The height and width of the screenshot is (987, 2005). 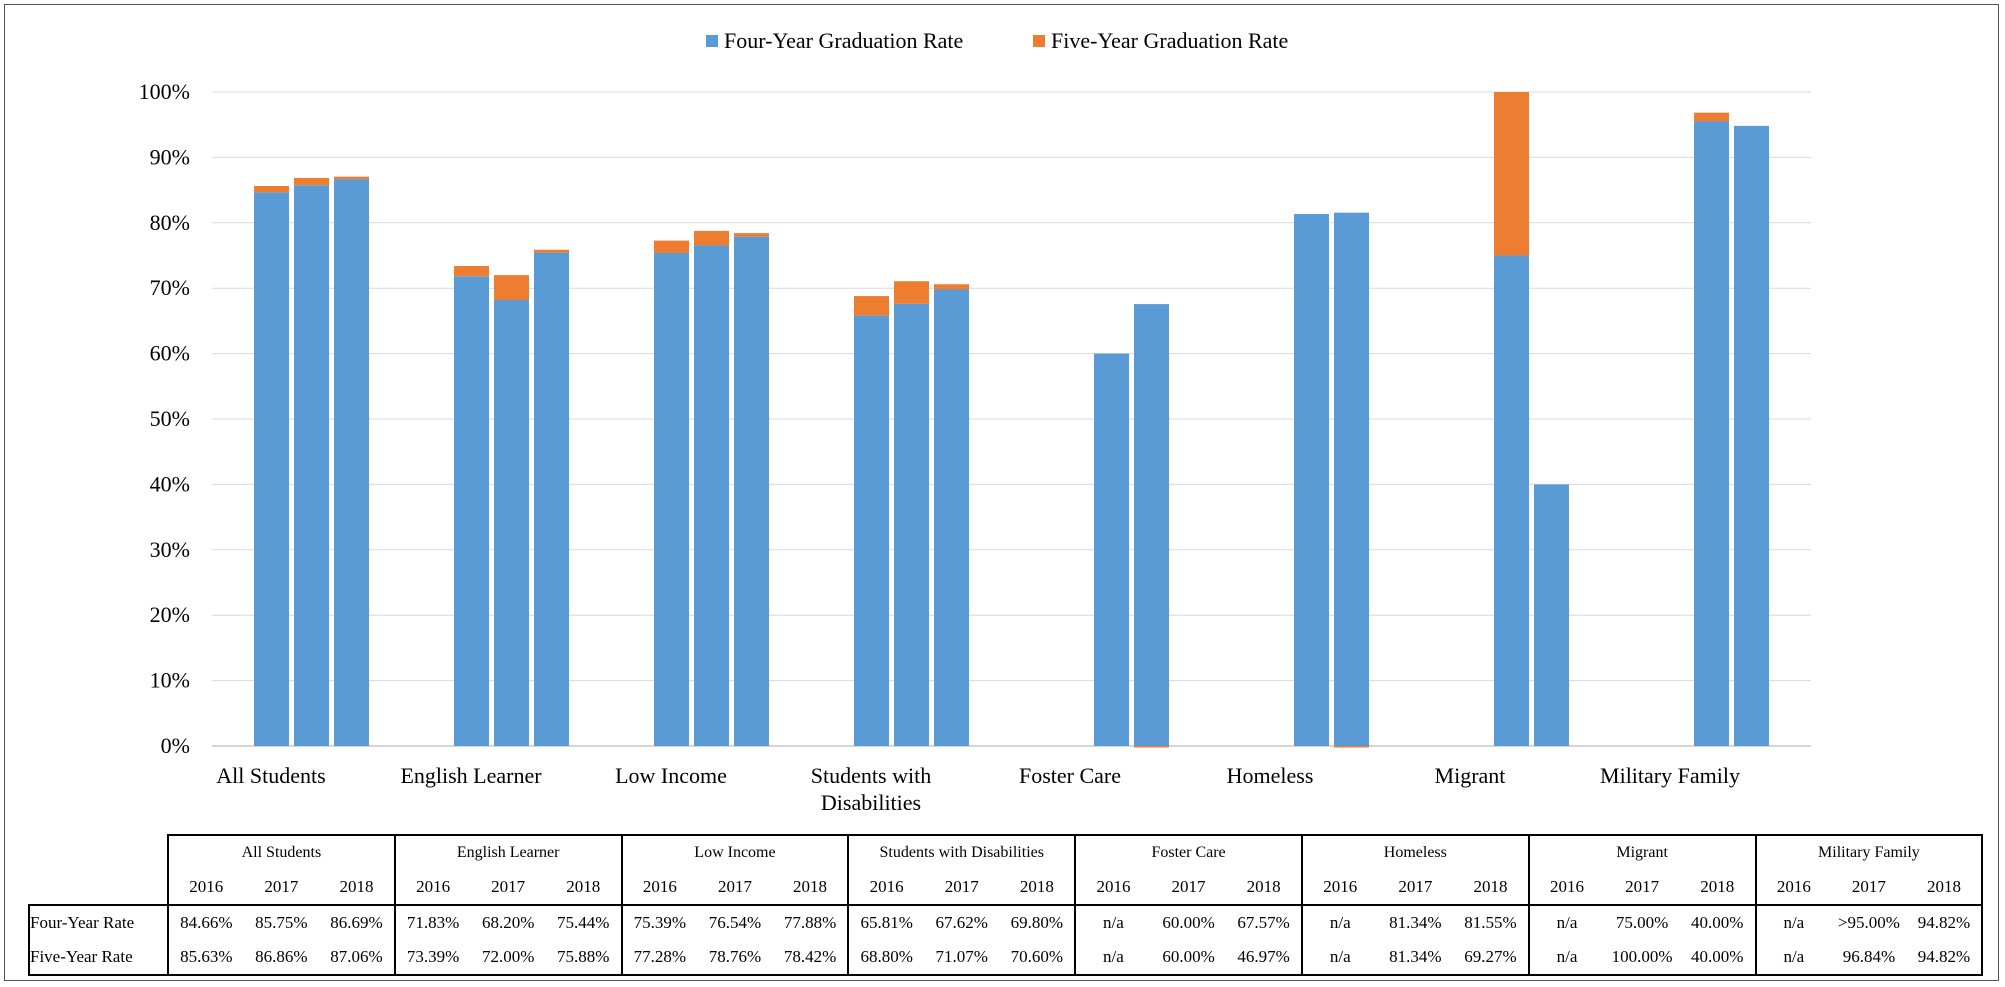 I want to click on table-row-label: Four-Year Rate, so click(x=98, y=922).